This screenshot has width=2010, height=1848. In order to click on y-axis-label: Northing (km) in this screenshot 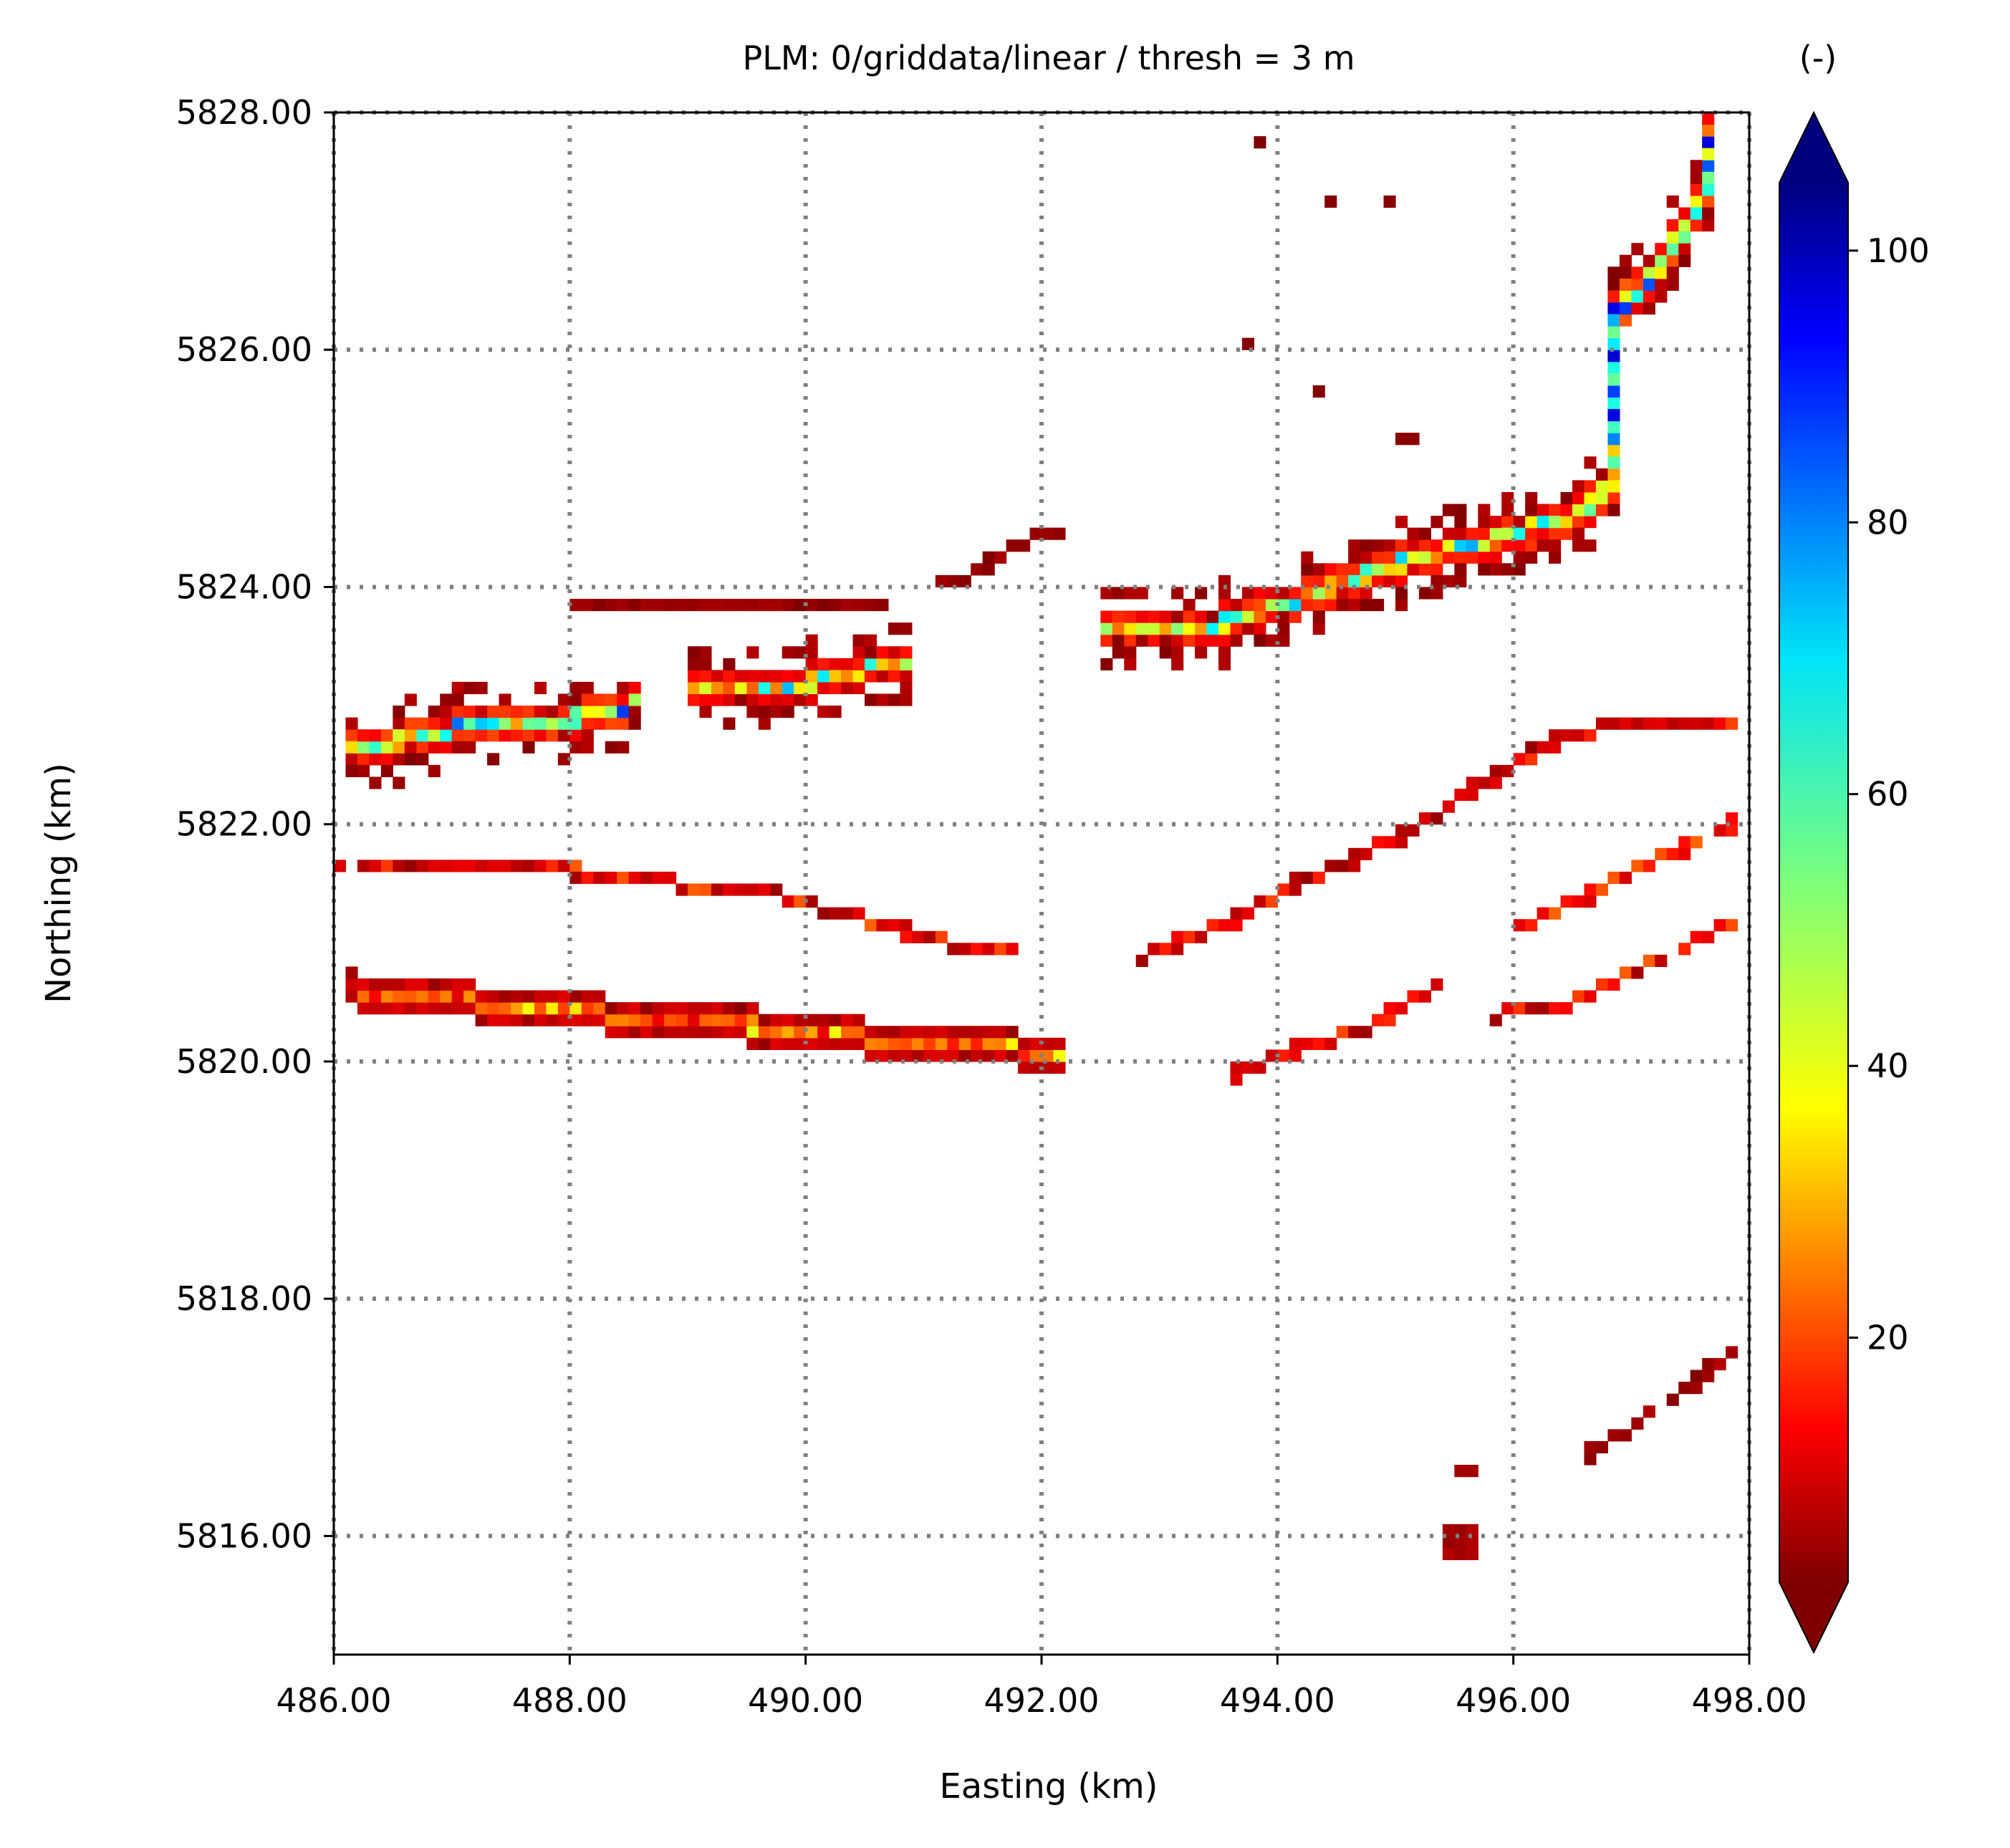, I will do `click(59, 883)`.